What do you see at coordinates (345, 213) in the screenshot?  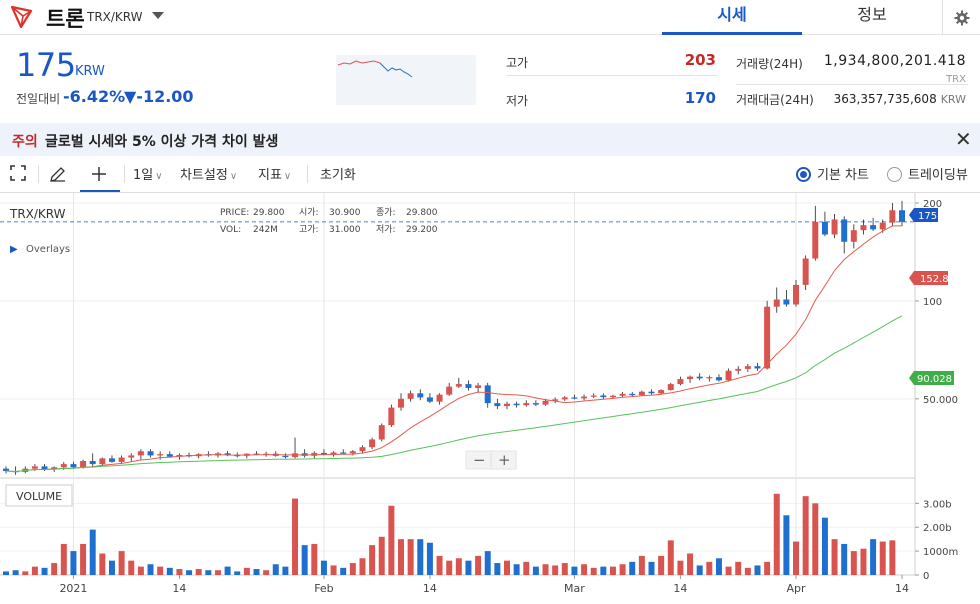 I see `info-open-value: 30.900` at bounding box center [345, 213].